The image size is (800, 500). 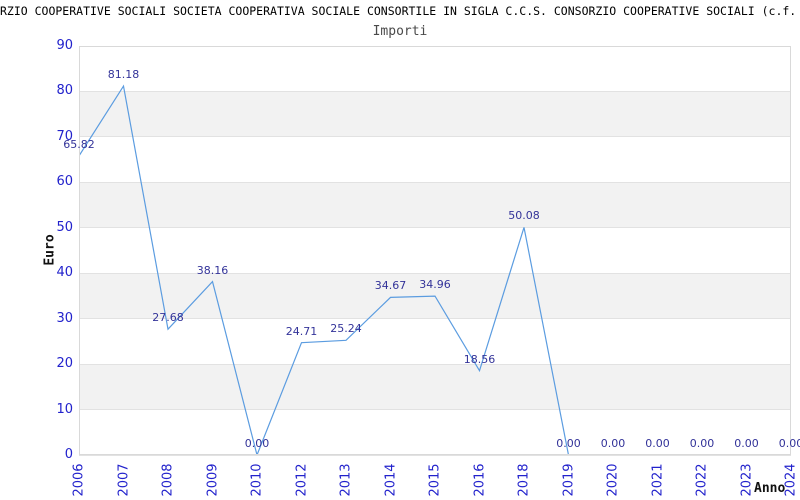 What do you see at coordinates (64, 136) in the screenshot?
I see `y-tick-label: 70` at bounding box center [64, 136].